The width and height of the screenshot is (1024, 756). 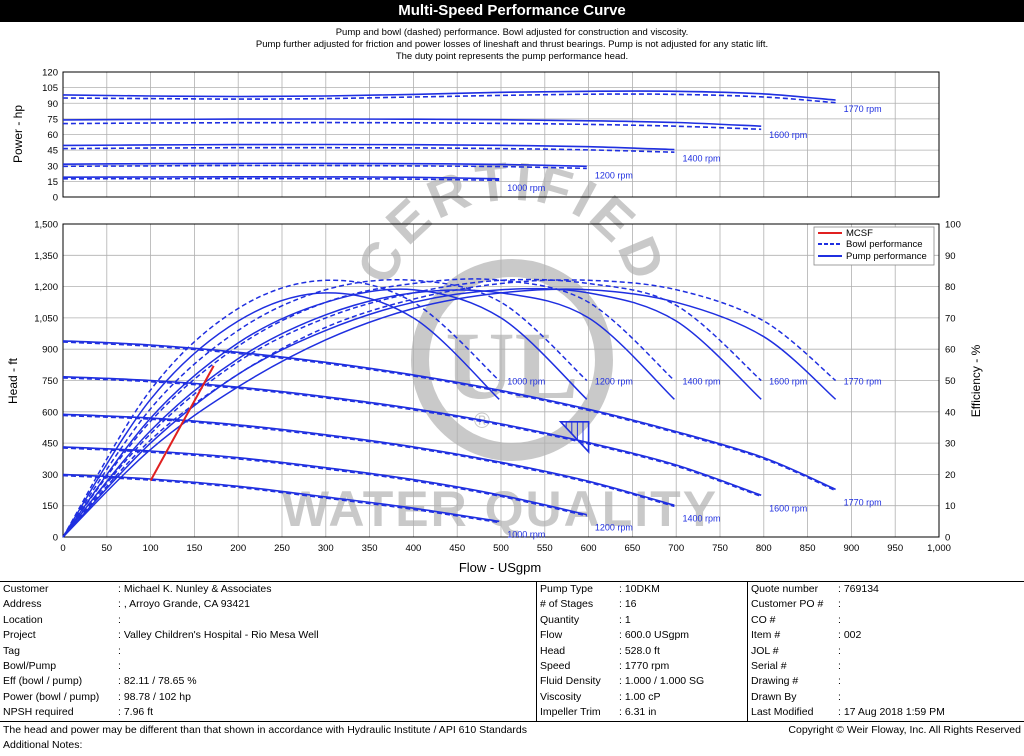 What do you see at coordinates (43, 681) in the screenshot?
I see `info-label: Eff (bowl / pump)` at bounding box center [43, 681].